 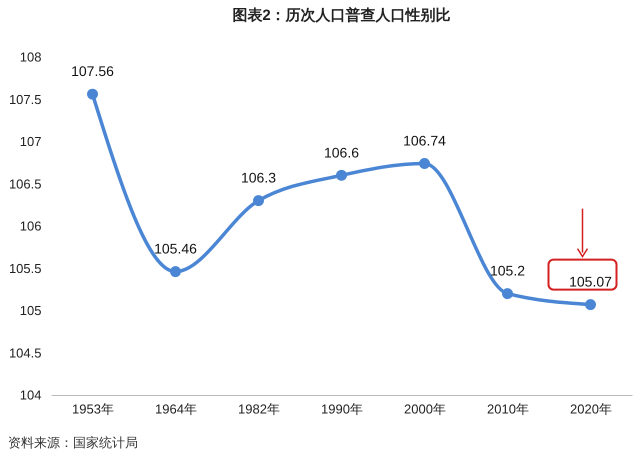 I want to click on y-tick-label: 107.5, so click(x=25, y=99).